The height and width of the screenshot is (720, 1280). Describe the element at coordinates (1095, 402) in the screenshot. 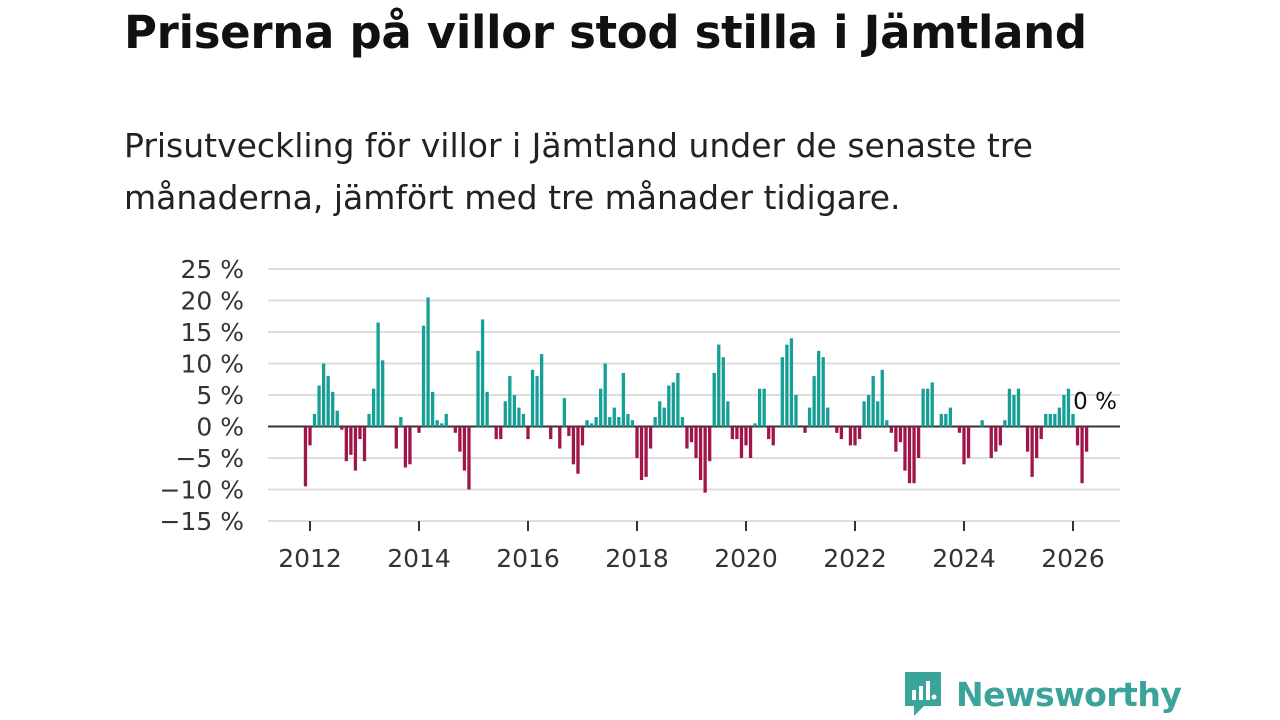

I see `last-value-label: 0 %` at that location.